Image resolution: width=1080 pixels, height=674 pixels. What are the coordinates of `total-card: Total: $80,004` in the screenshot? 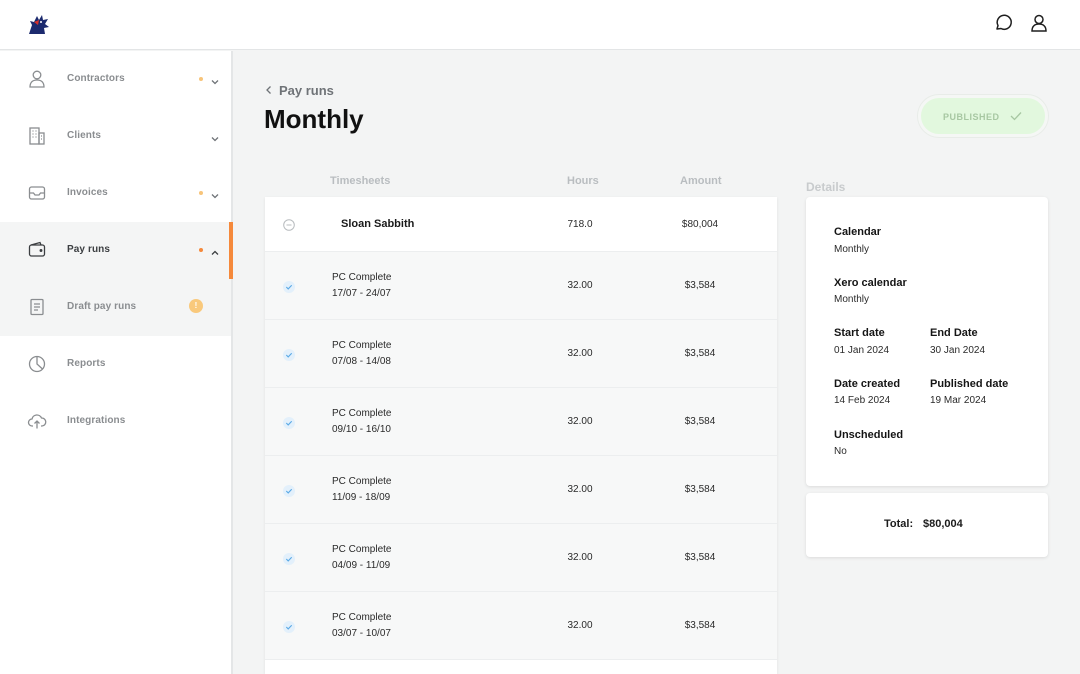 It's located at (927, 525).